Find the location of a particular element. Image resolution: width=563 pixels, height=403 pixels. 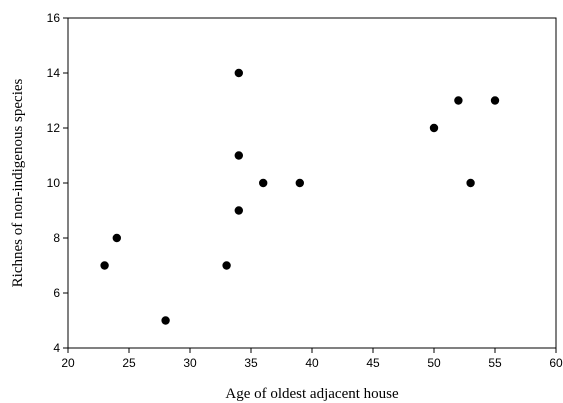

x-tick-label: 45 is located at coordinates (373, 363).